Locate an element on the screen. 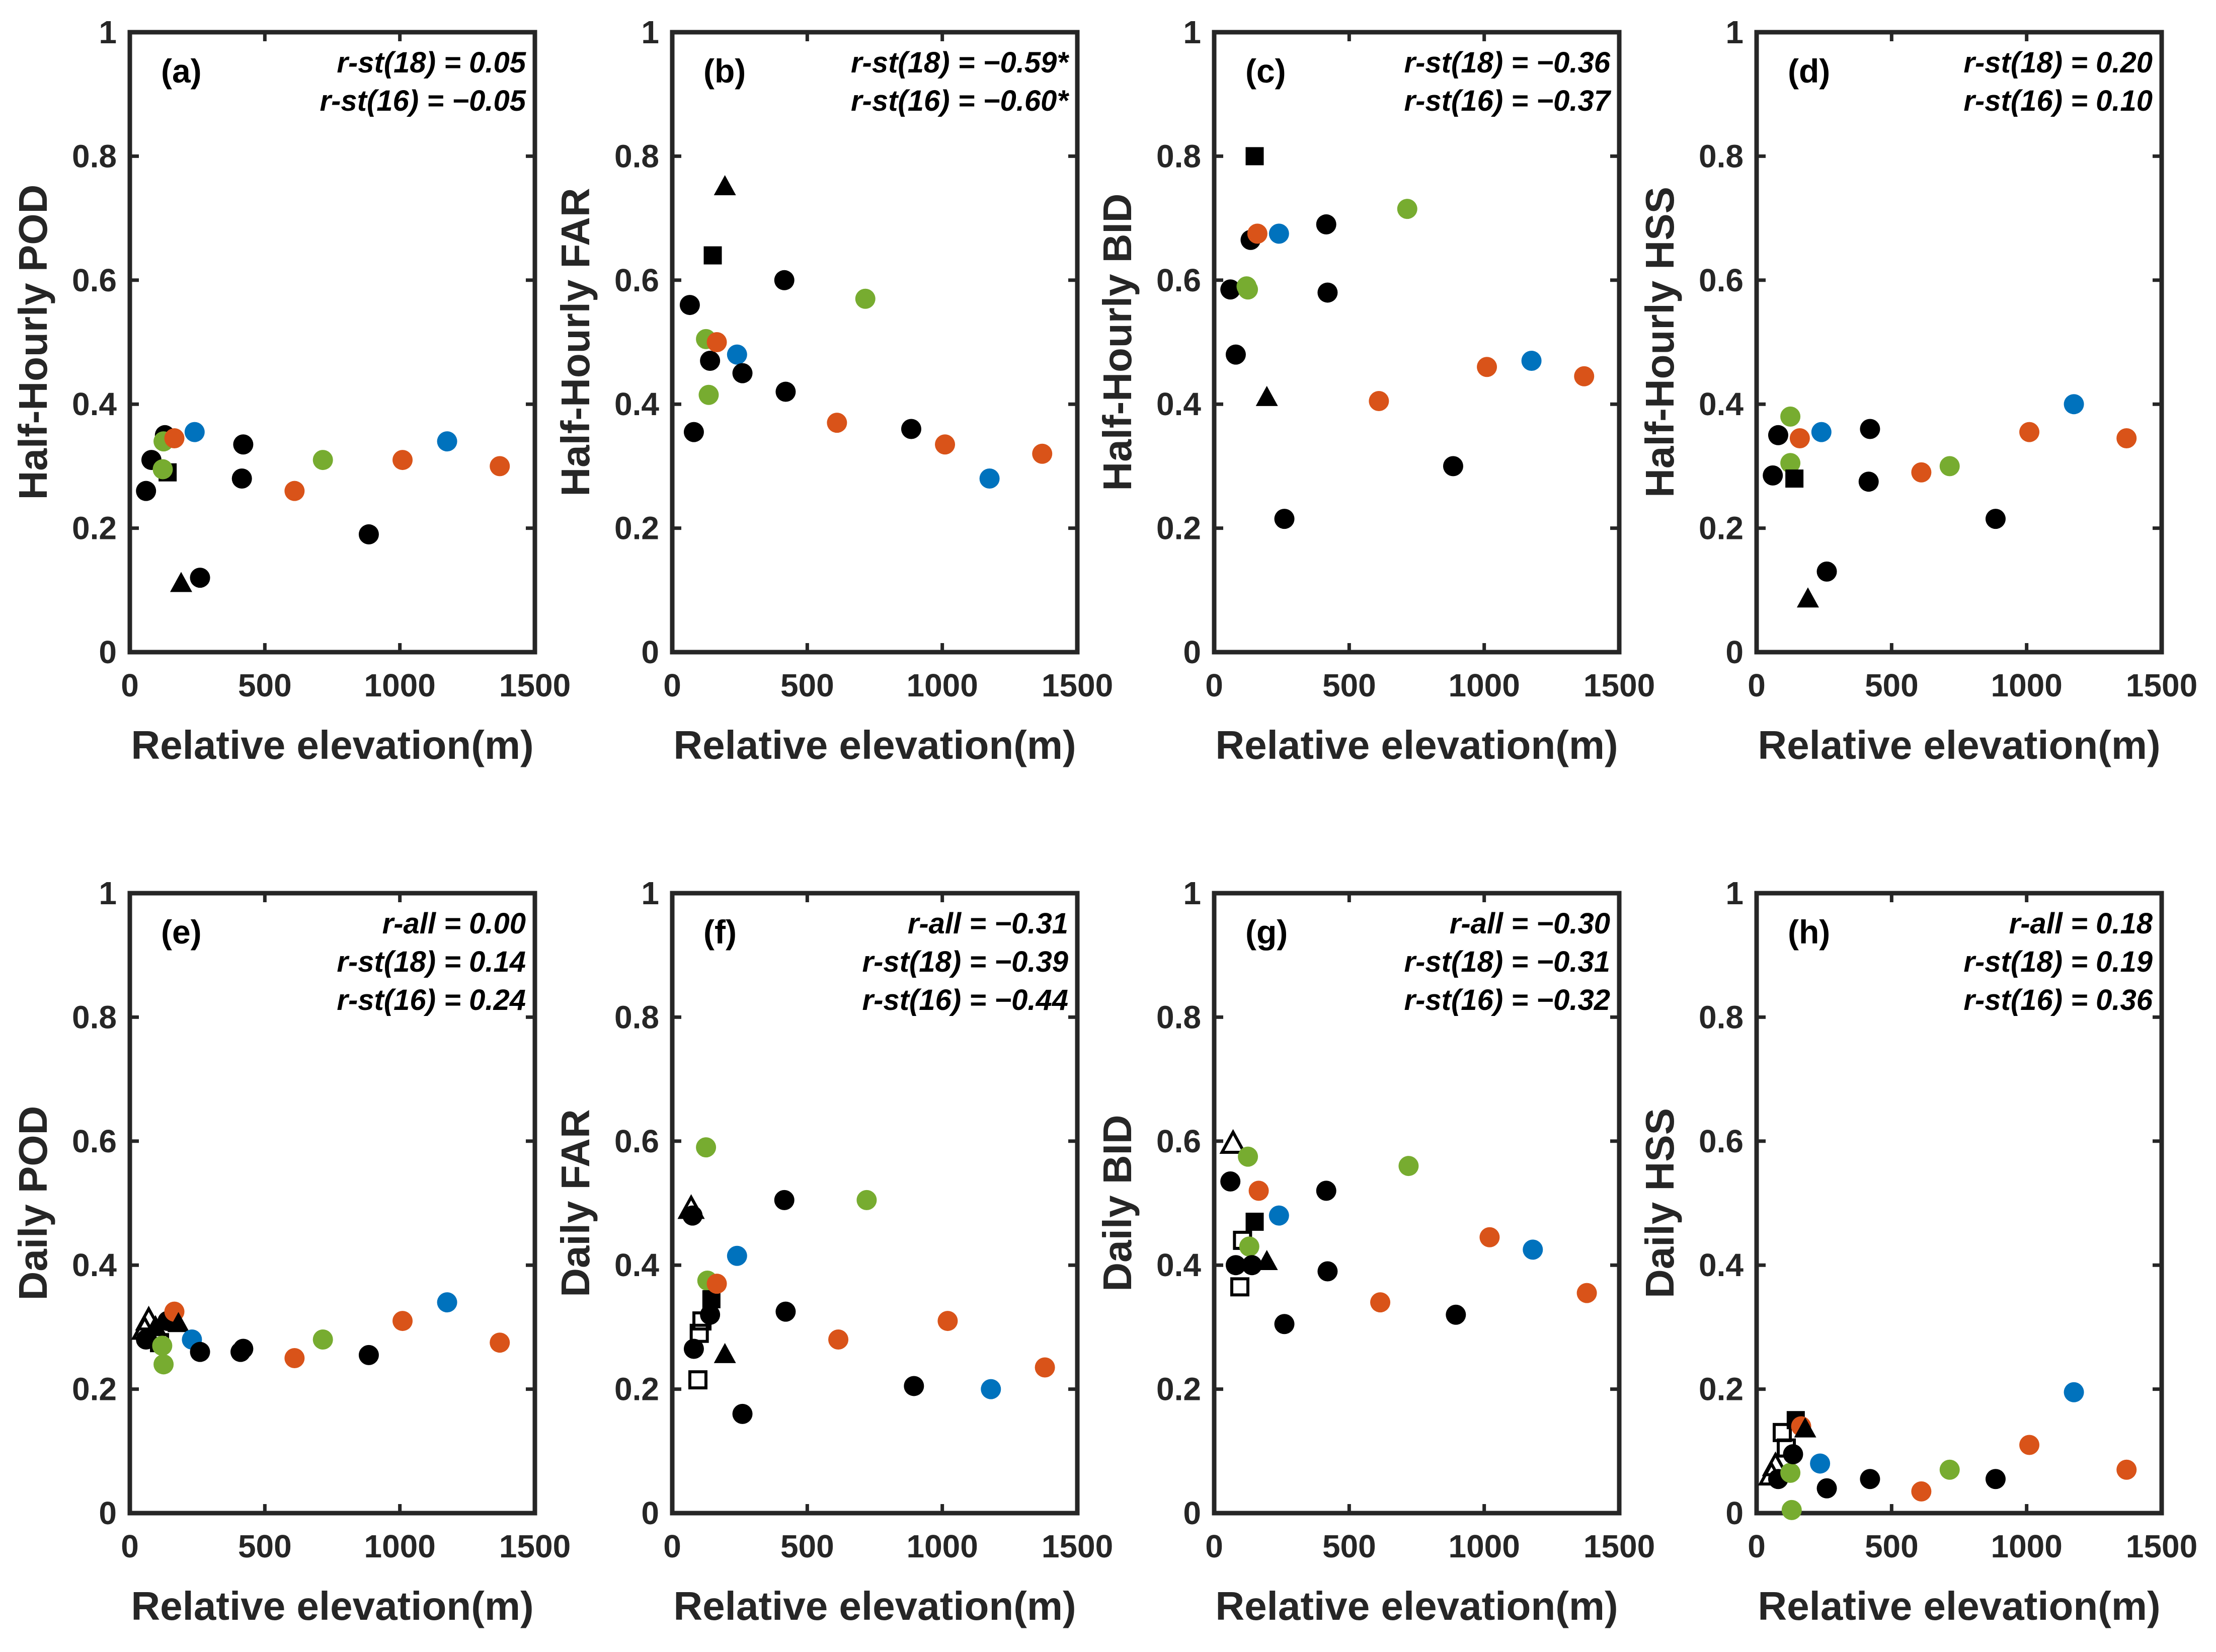 Image resolution: width=2216 pixels, height=1652 pixels. panel-label: (a) is located at coordinates (181, 71).